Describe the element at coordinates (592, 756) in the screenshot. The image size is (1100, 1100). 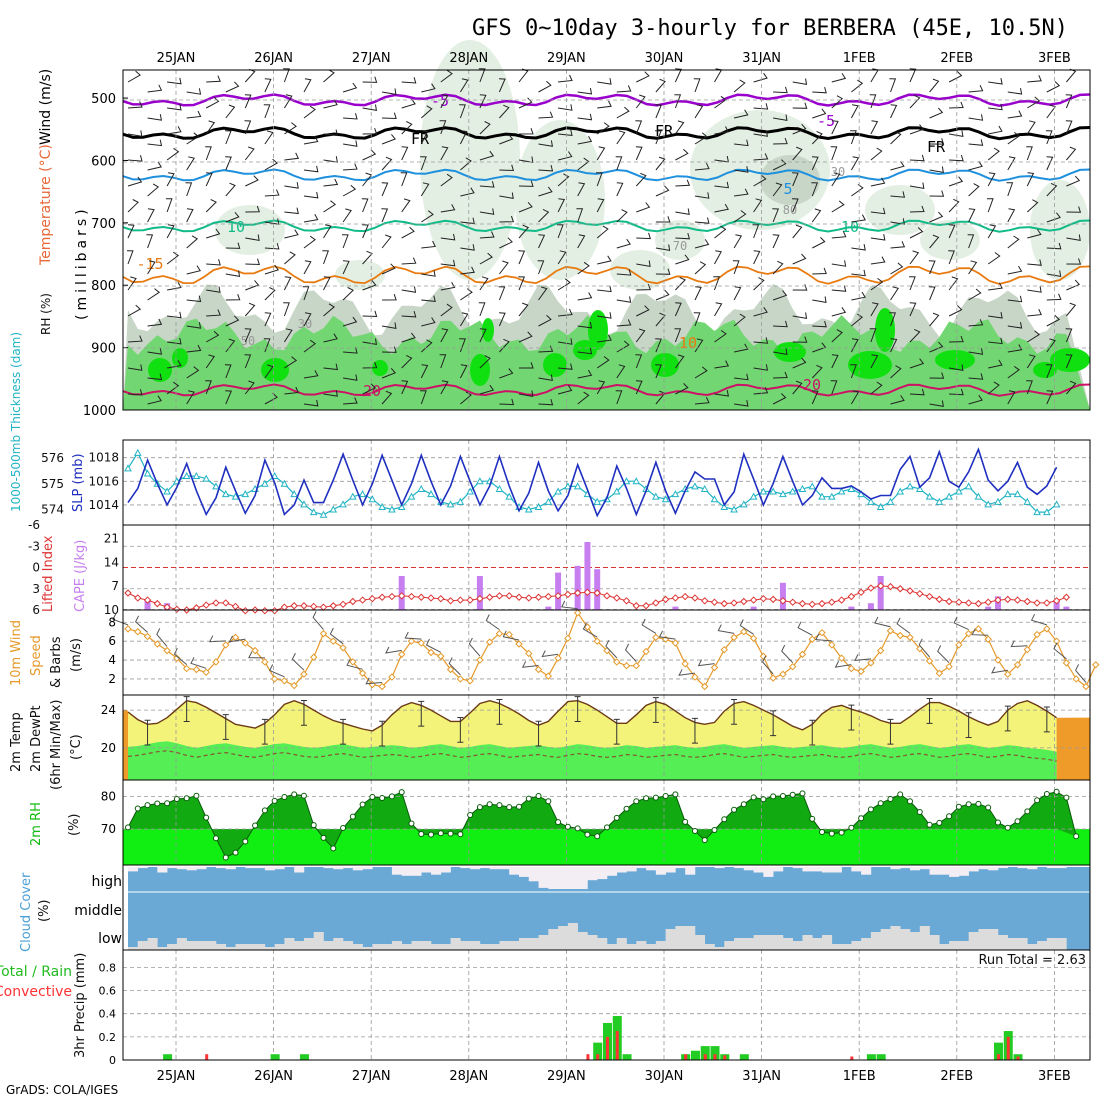
I see `dewpoint-line` at that location.